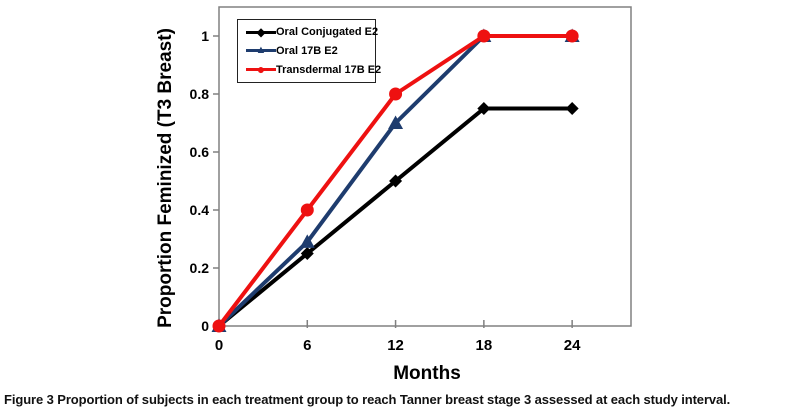 The image size is (795, 414). I want to click on x-tick-label: 6, so click(307, 345).